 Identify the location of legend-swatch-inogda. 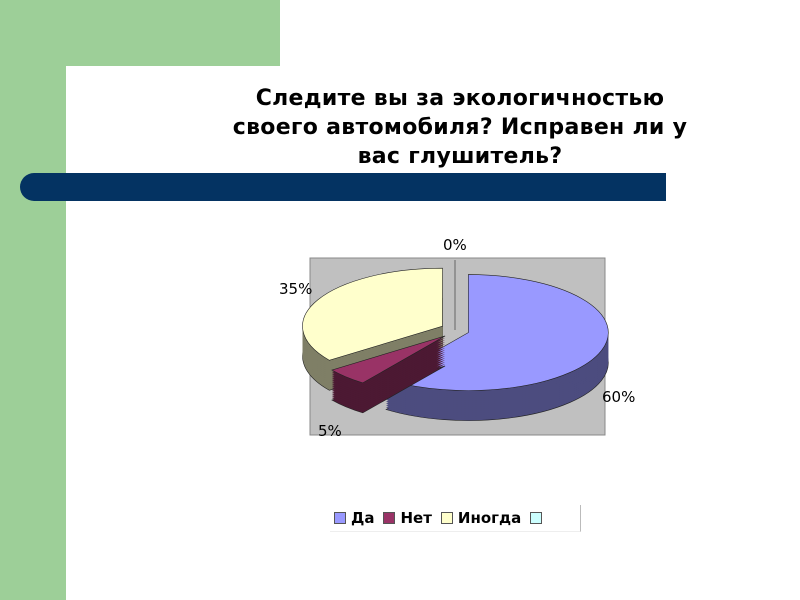
(446, 518).